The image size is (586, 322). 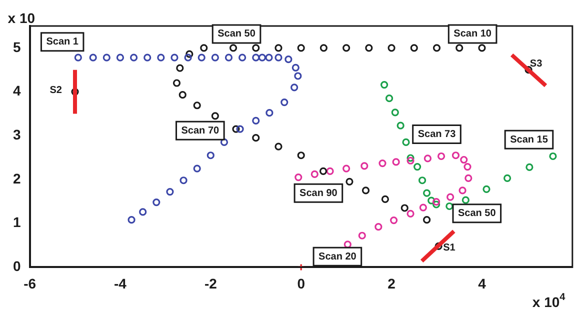 I want to click on annotation: Scan 73, so click(x=437, y=134).